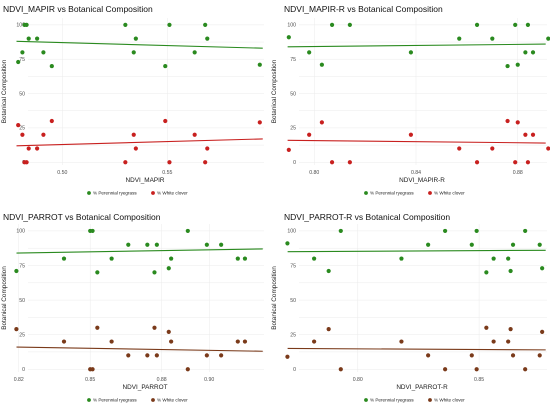  Describe the element at coordinates (479, 380) in the screenshot. I see `x-tick-label: 0.85` at that location.